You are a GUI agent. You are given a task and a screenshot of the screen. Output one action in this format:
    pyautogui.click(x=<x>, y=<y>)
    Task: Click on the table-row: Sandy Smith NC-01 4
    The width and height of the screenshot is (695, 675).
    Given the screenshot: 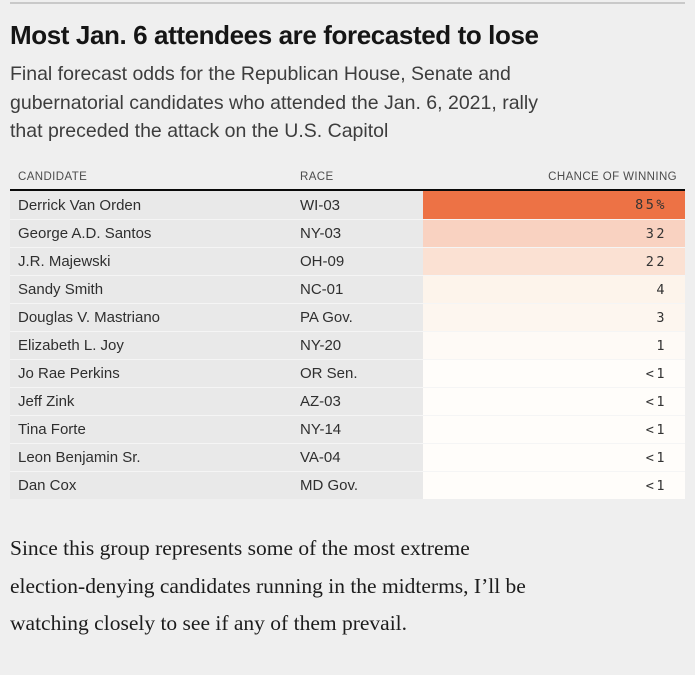 What is the action you would take?
    pyautogui.click(x=347, y=289)
    